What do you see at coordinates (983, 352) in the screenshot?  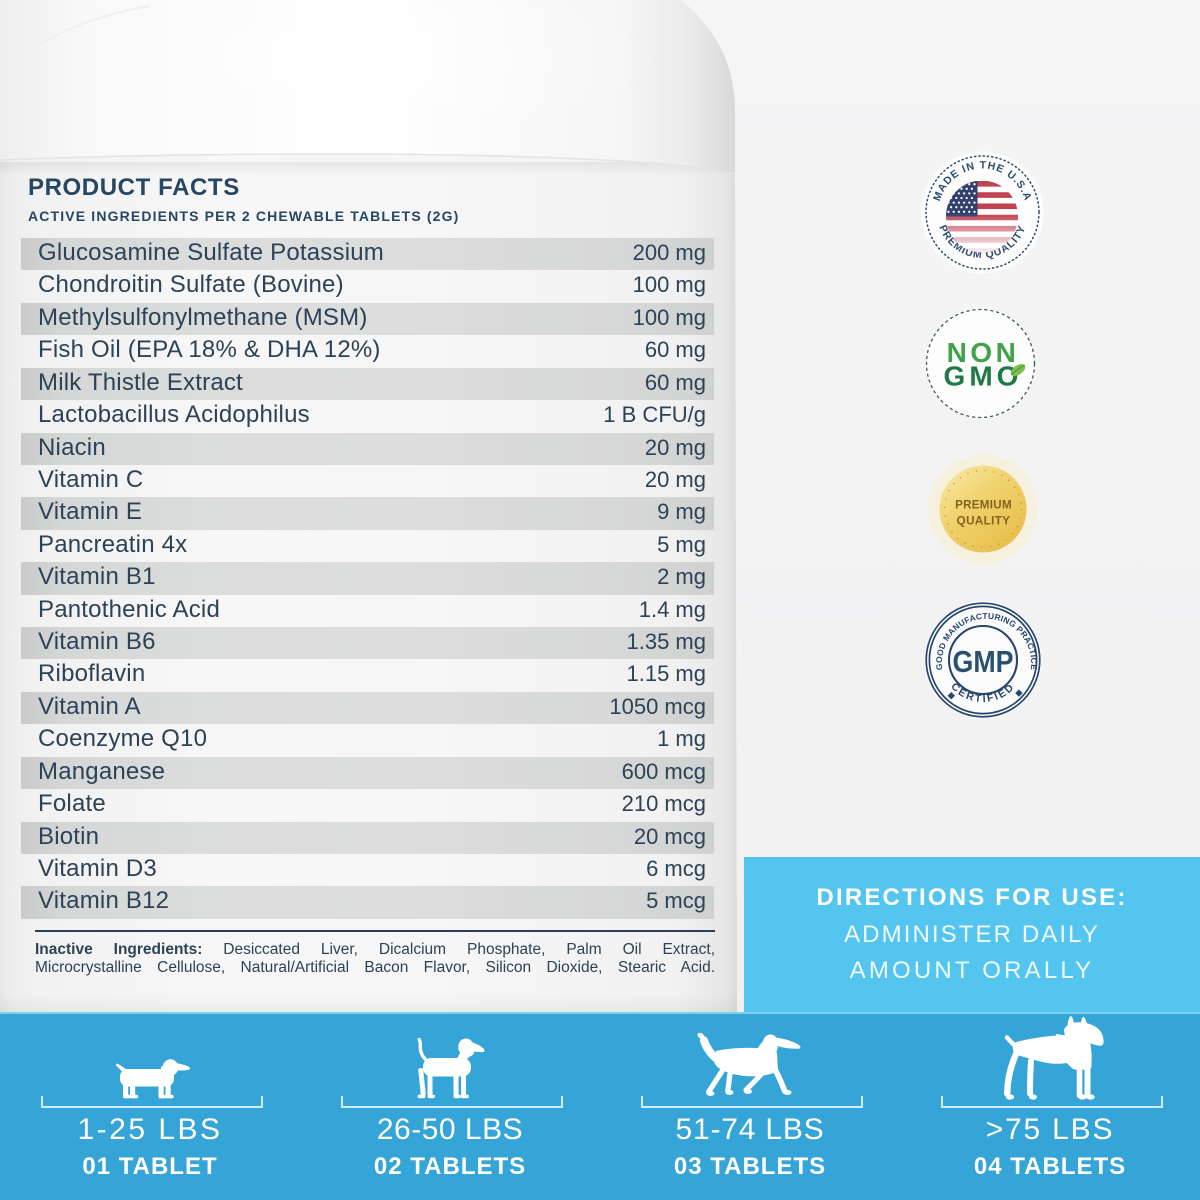 I see `svg-text: NON` at bounding box center [983, 352].